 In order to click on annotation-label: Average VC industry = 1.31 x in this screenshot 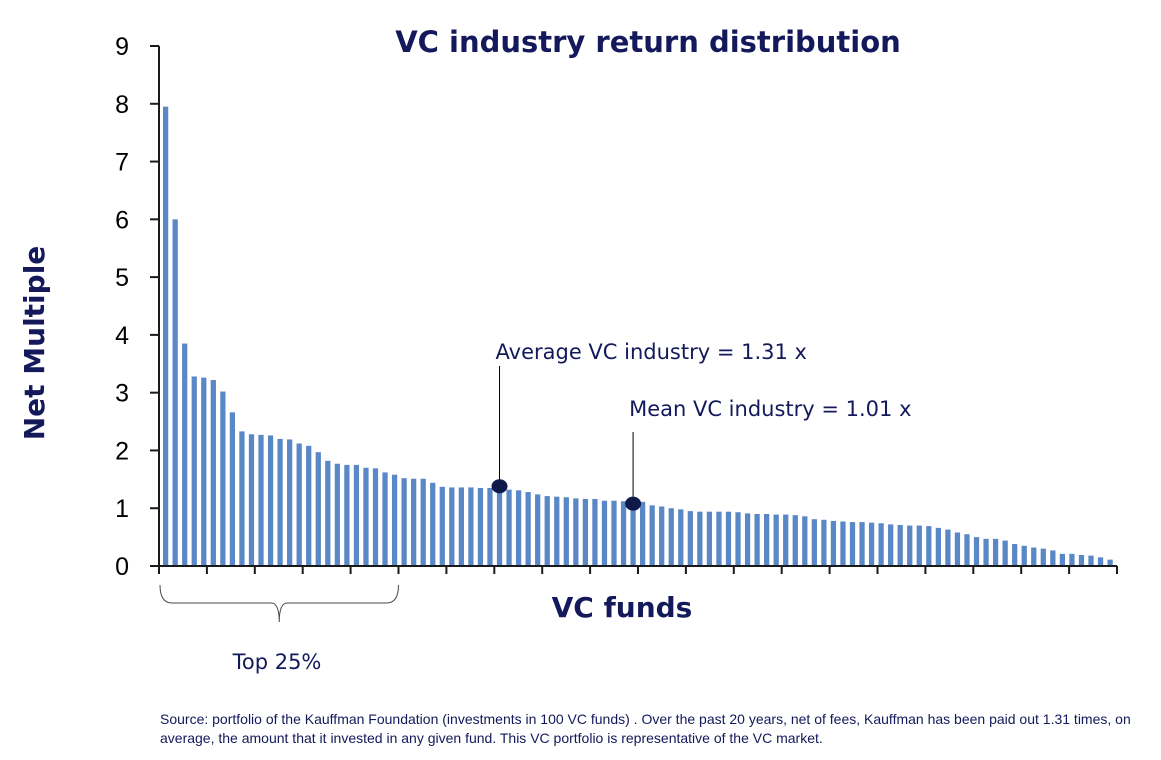, I will do `click(651, 352)`.